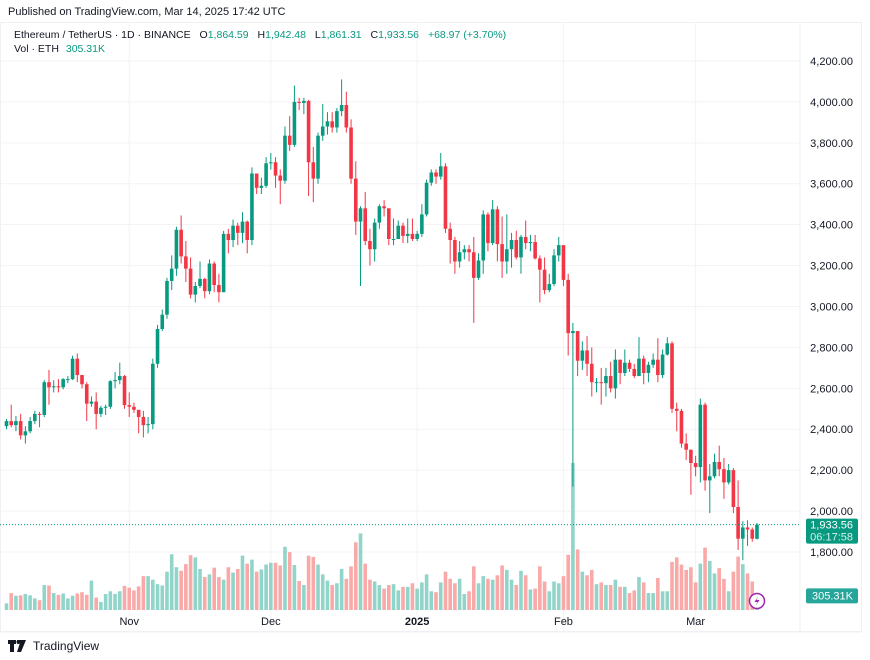 The image size is (870, 660). What do you see at coordinates (417, 622) in the screenshot?
I see `time-tick-label: 2025` at bounding box center [417, 622].